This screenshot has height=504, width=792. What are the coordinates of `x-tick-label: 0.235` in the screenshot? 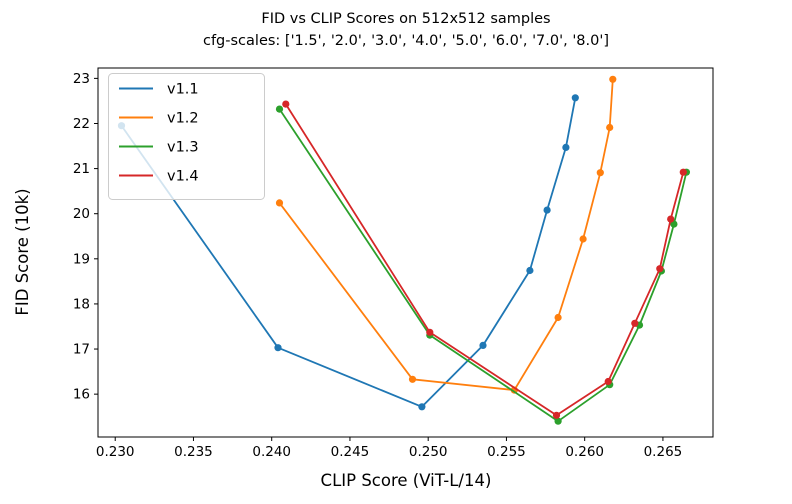 It's located at (193, 452).